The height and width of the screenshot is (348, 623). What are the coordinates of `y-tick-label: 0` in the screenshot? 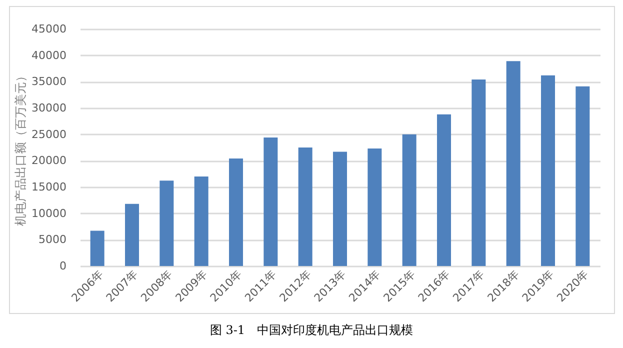 It's located at (63, 266).